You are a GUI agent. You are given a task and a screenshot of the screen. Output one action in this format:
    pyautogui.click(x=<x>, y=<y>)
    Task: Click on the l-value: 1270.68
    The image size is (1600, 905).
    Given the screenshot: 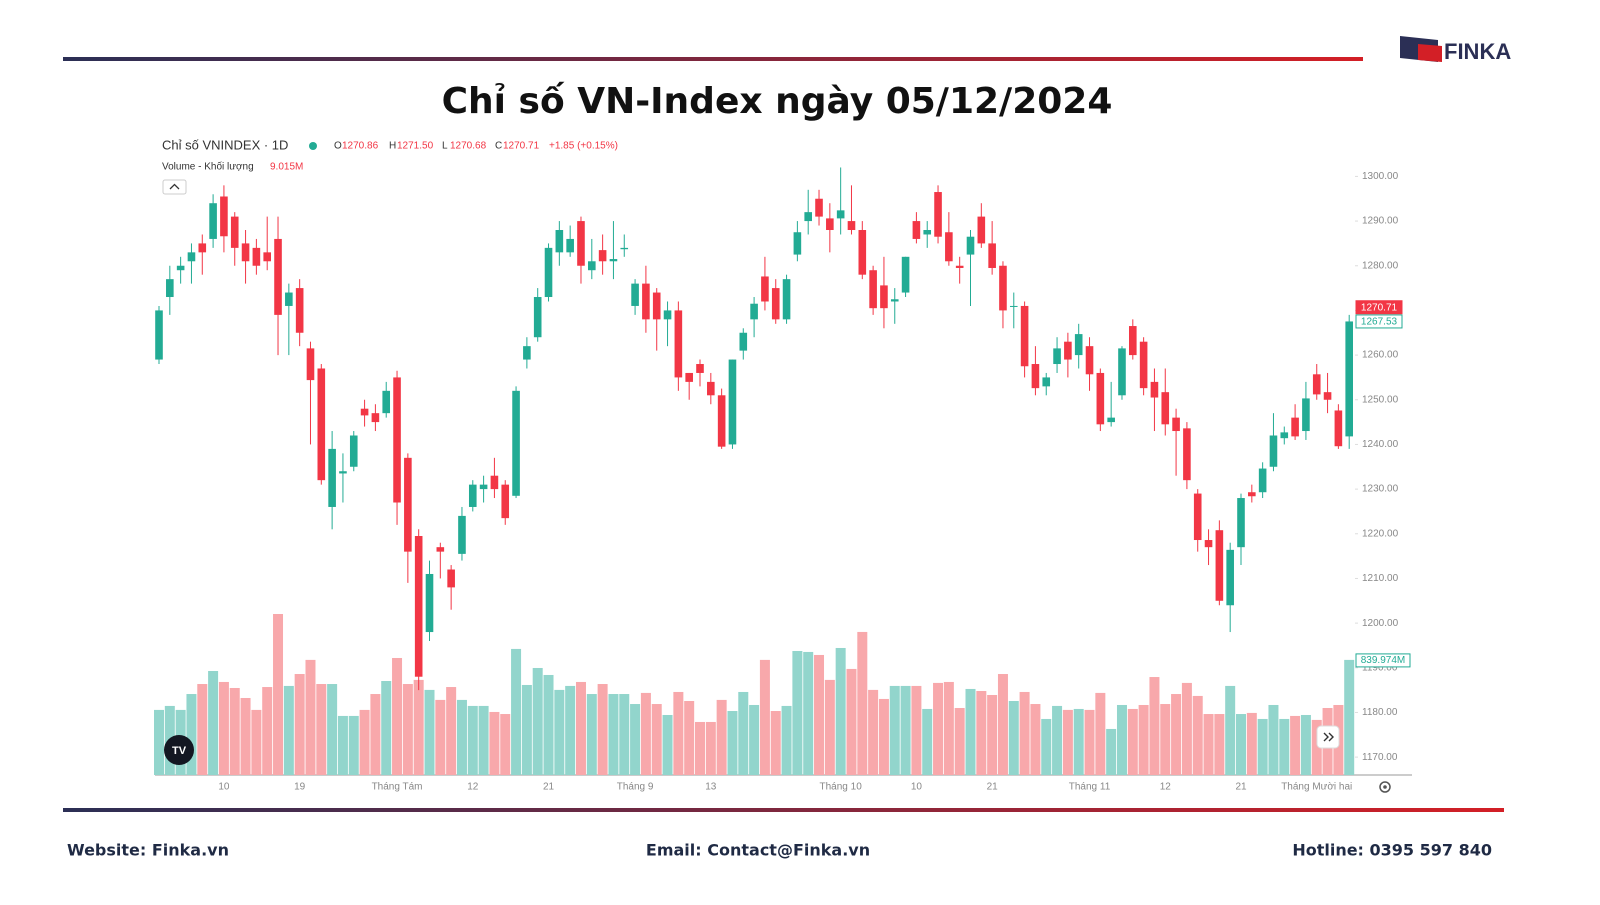 What is the action you would take?
    pyautogui.click(x=468, y=146)
    